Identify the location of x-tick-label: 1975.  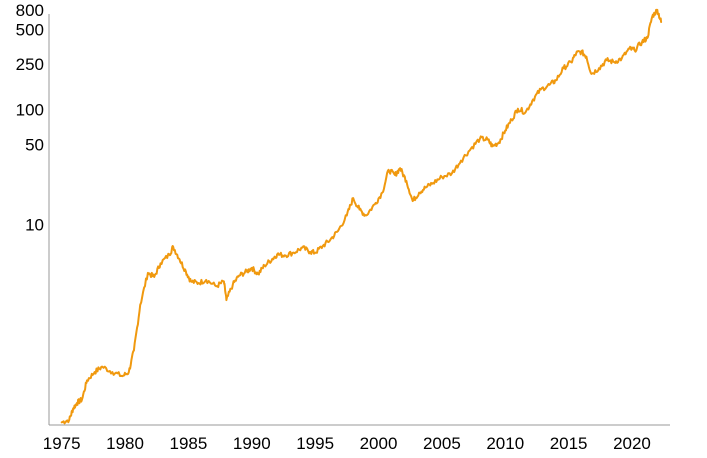
(62, 443).